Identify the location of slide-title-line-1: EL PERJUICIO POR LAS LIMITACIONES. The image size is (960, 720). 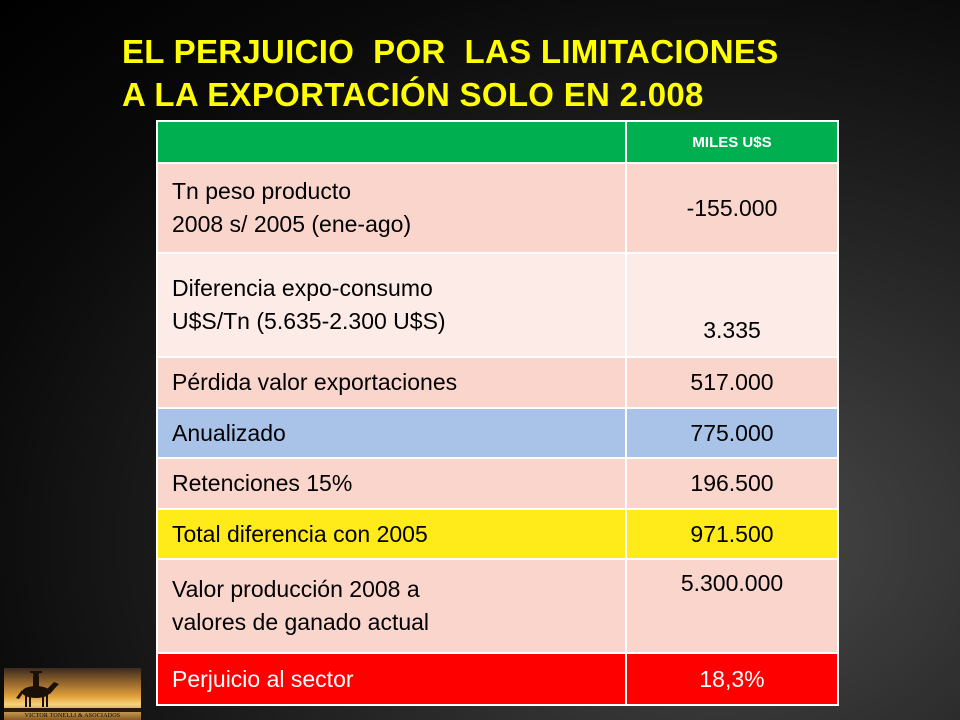
(450, 51).